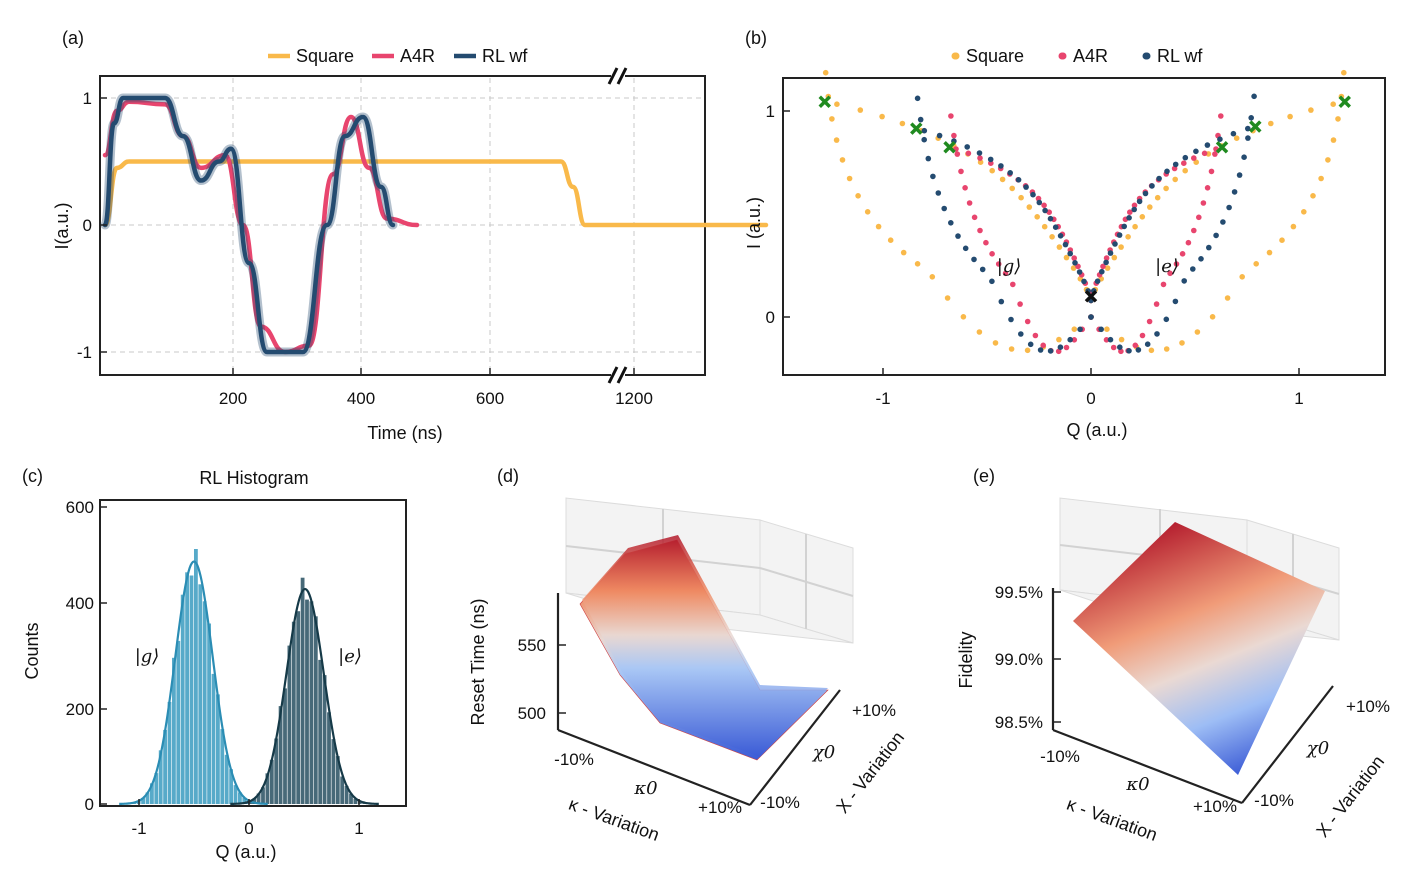 The width and height of the screenshot is (1418, 891). I want to click on xtick-b-2: 1, so click(1298, 398).